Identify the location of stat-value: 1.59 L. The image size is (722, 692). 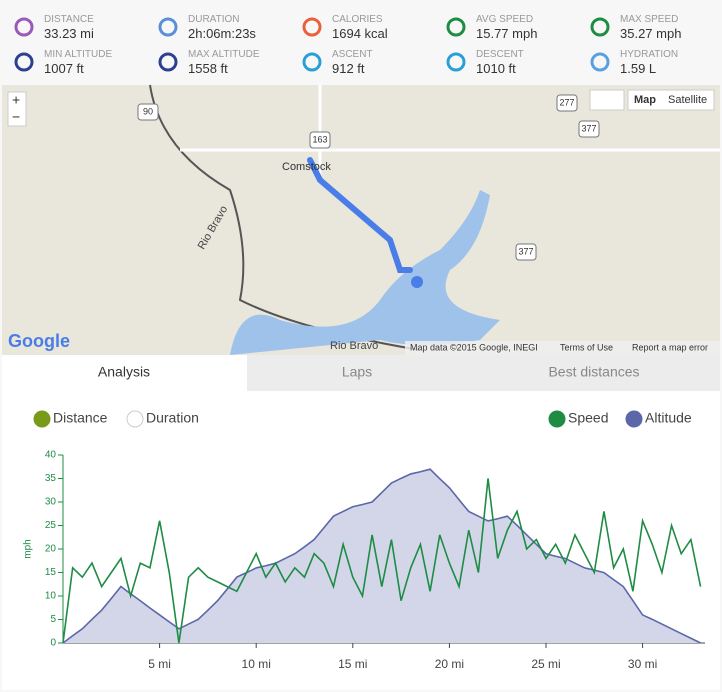
(638, 68).